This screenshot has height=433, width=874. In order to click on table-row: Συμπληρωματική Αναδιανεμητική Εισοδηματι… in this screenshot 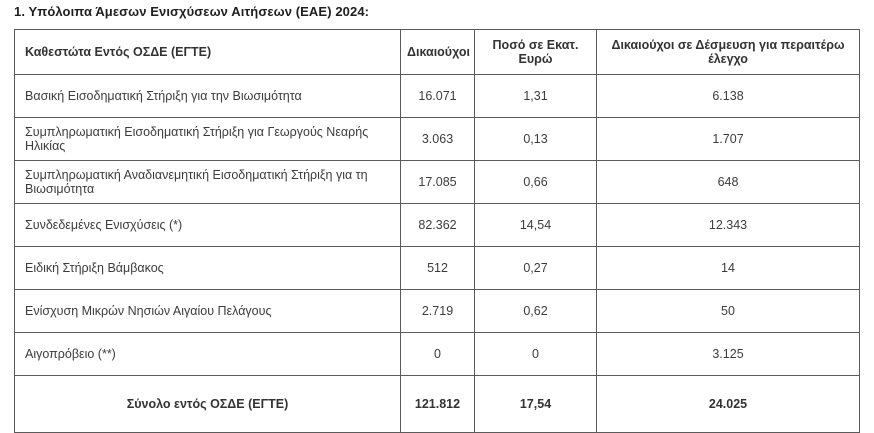, I will do `click(437, 182)`.